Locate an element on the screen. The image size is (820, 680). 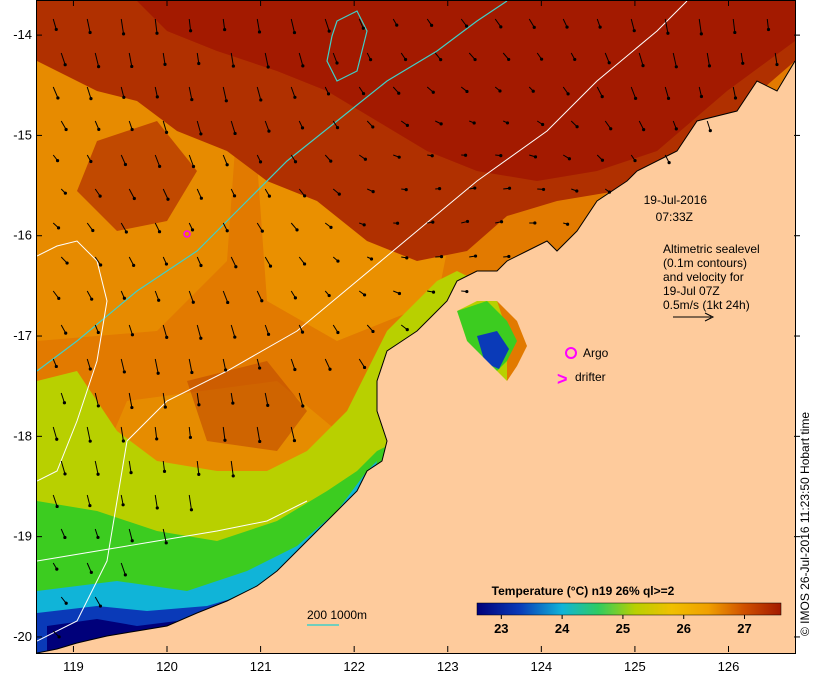
lat-tick-label: -17 is located at coordinates (22, 335).